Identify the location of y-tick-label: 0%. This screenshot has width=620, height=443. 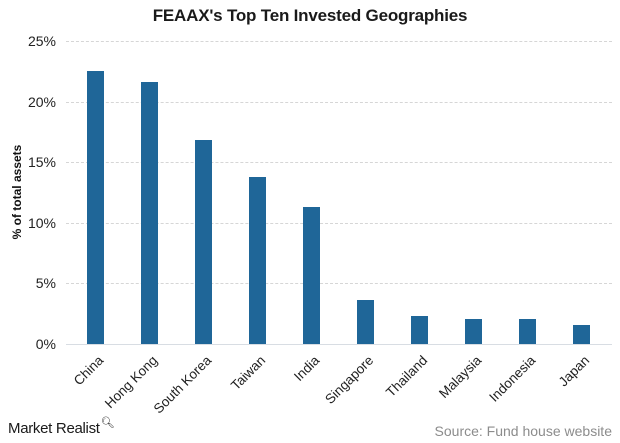
(45, 344).